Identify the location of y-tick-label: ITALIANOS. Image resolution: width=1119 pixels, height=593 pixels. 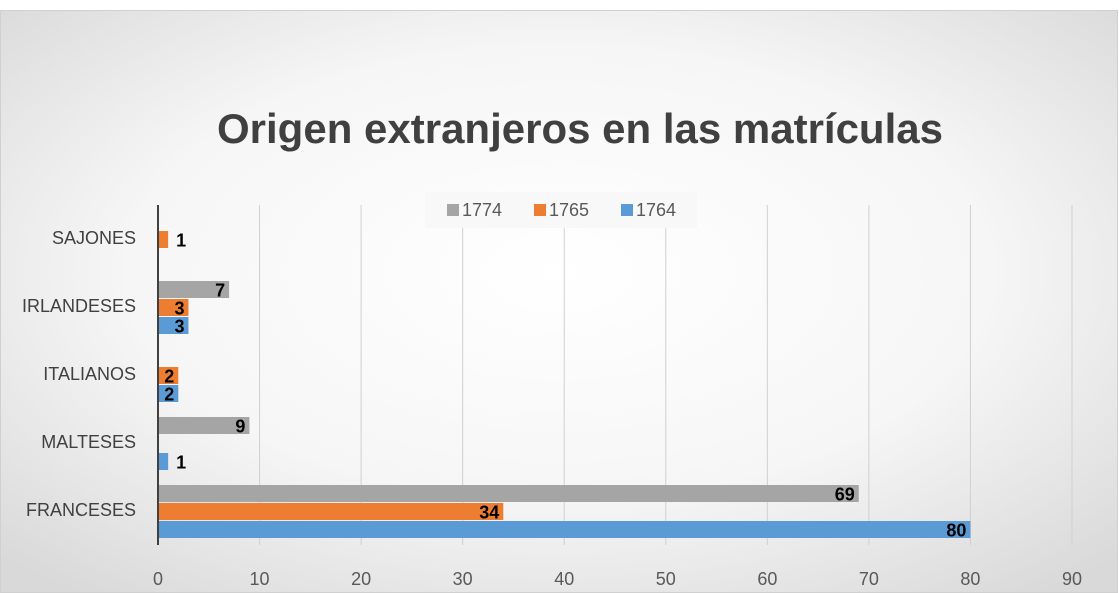
(89, 374).